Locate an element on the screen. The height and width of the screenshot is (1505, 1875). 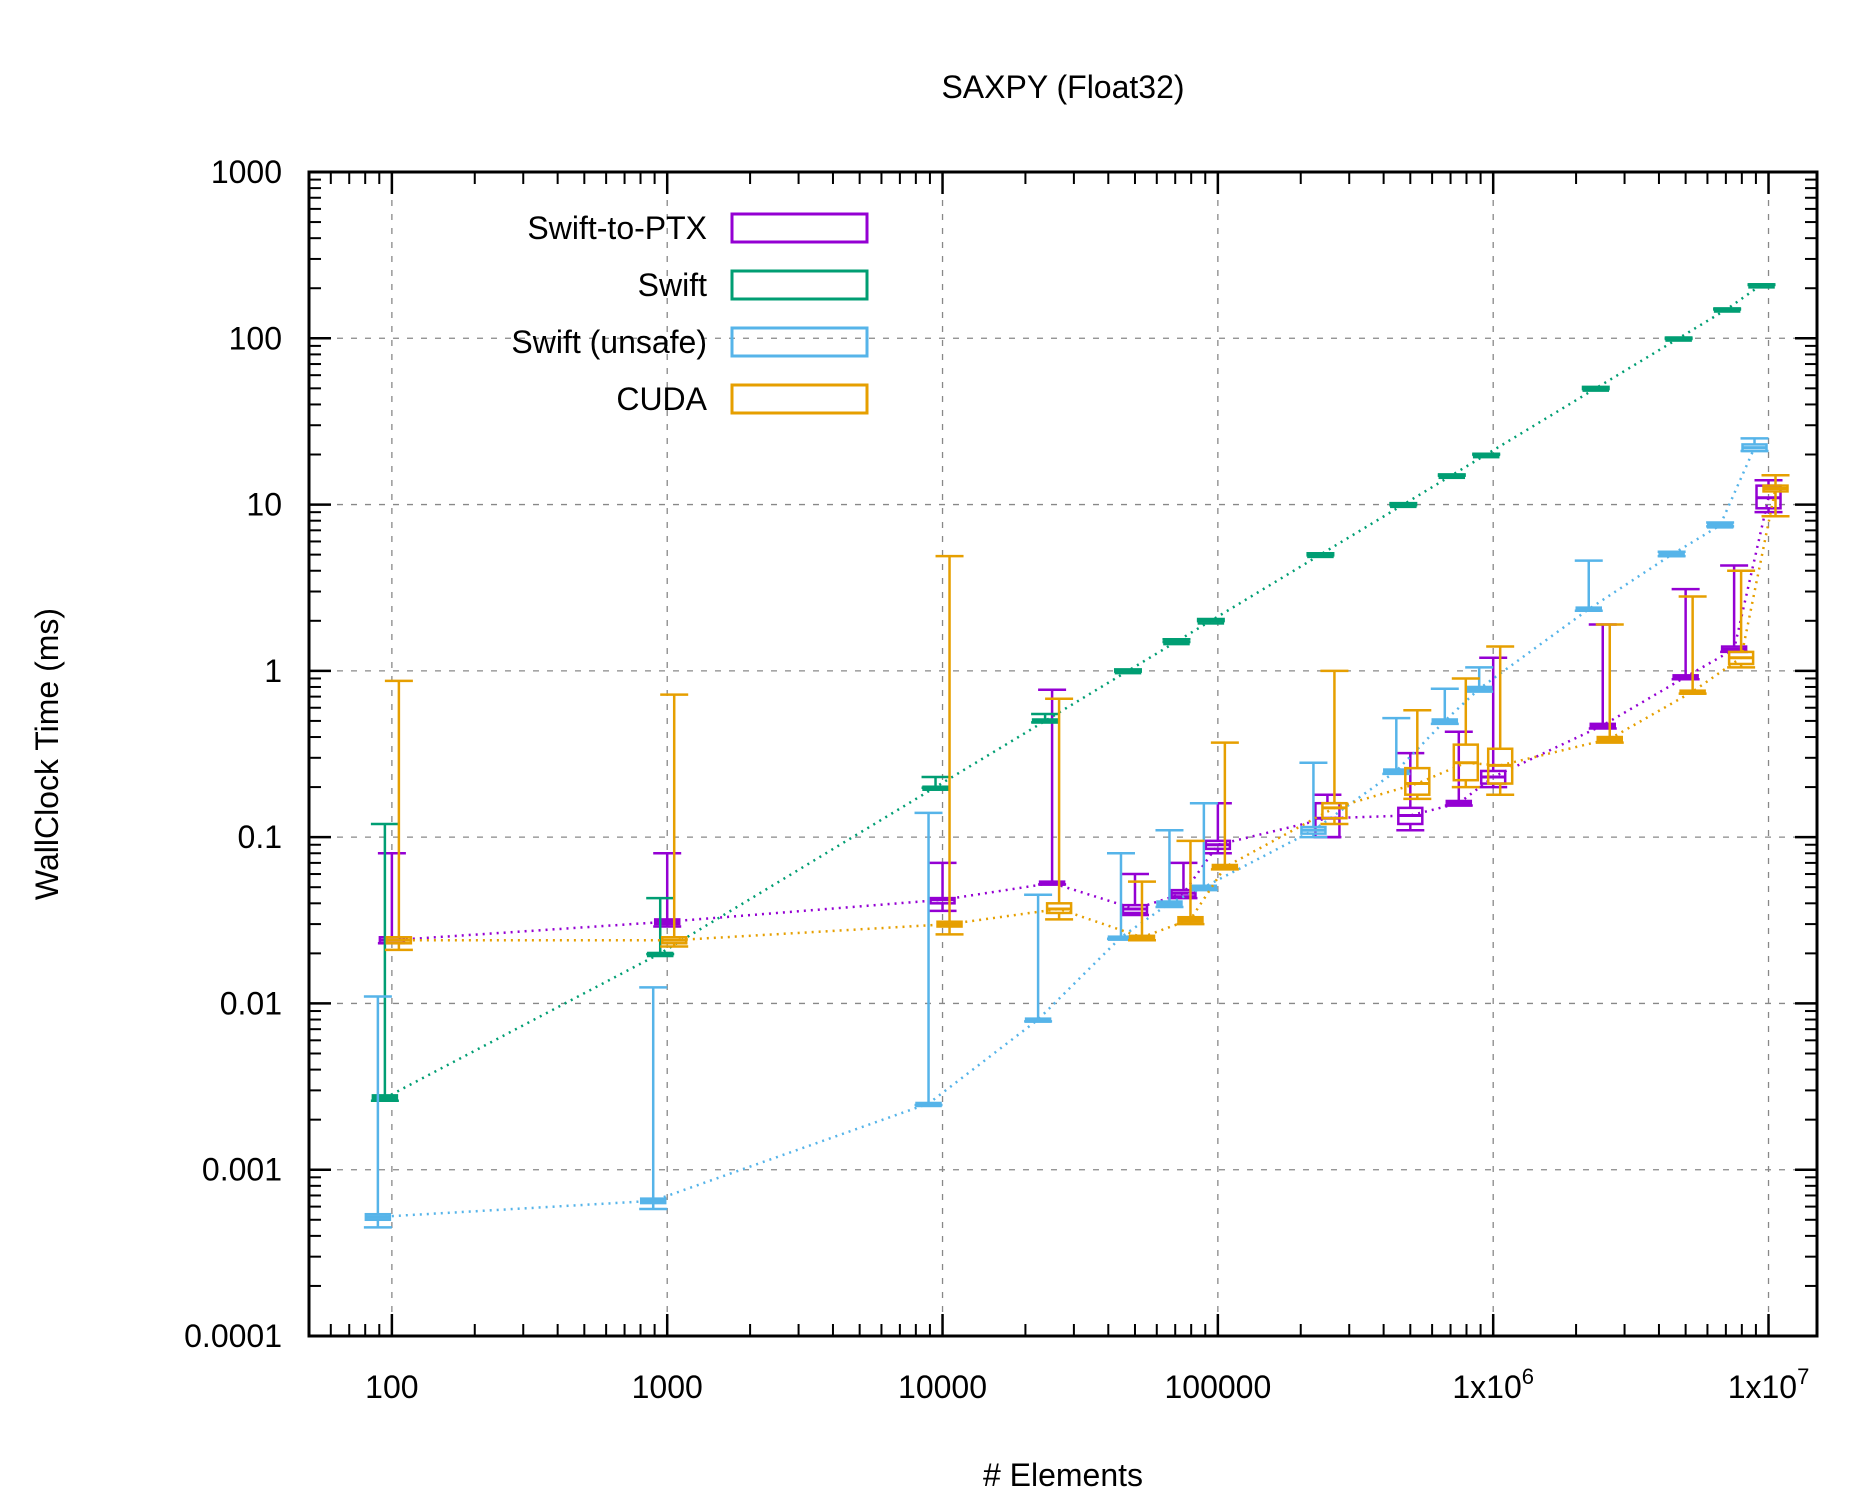
x-tick-label: 100 is located at coordinates (391, 1387).